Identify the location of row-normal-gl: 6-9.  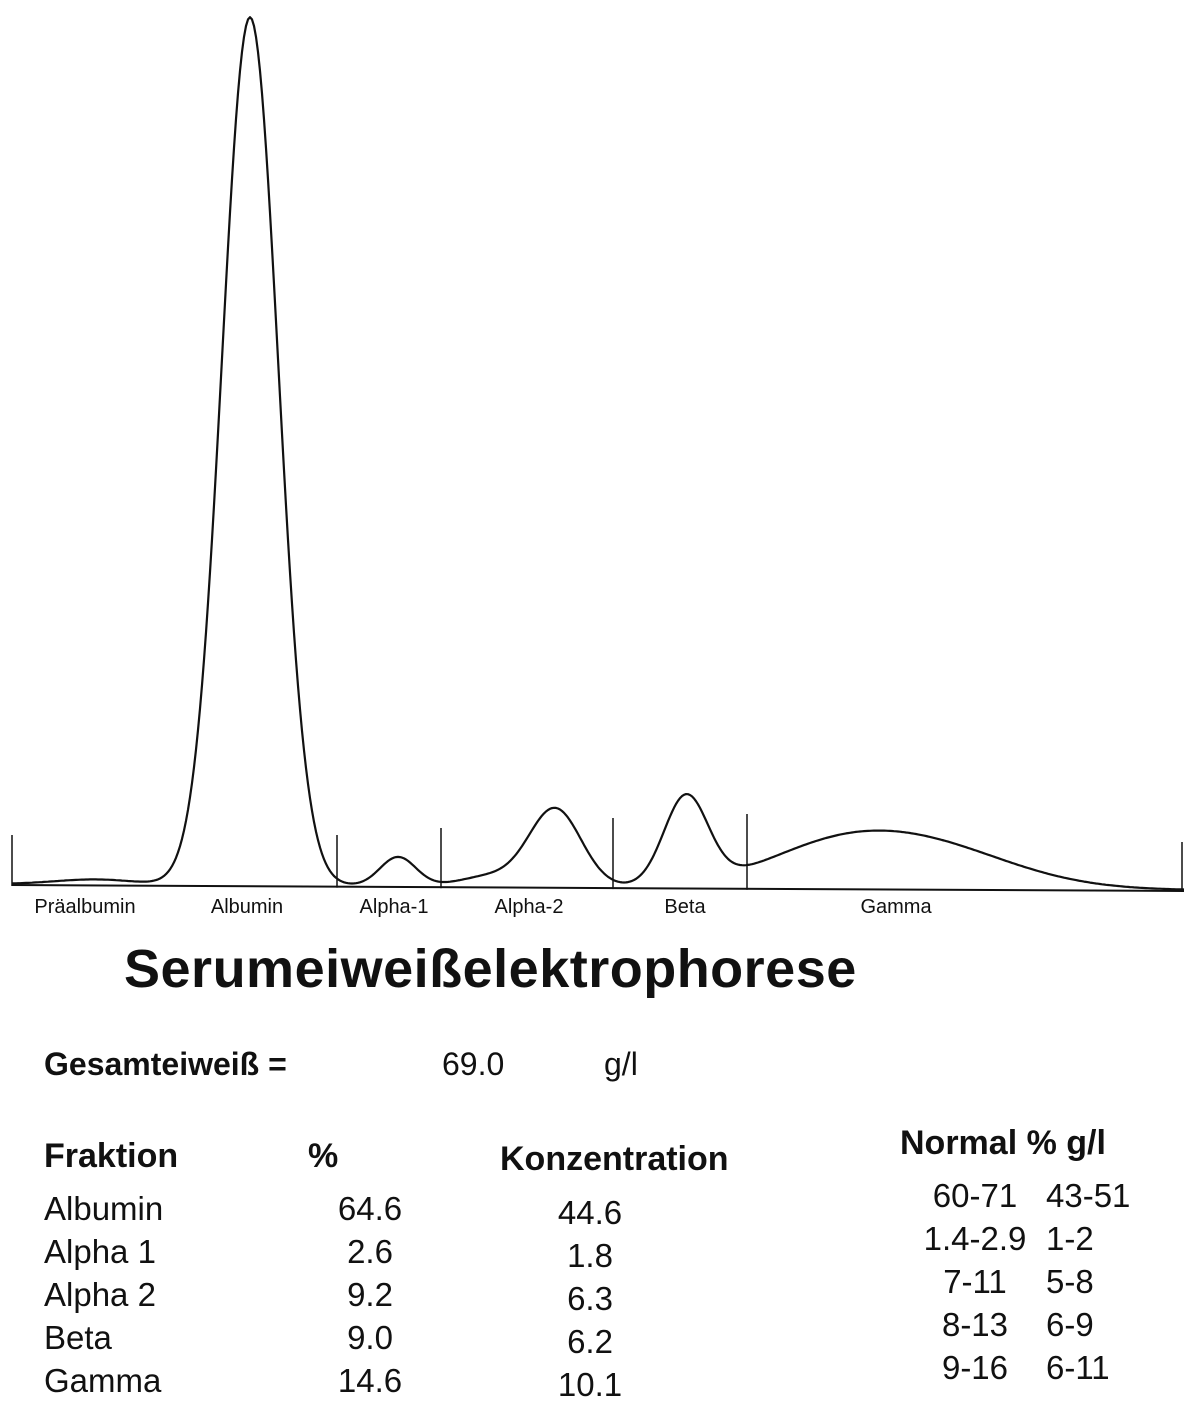
(1070, 1324).